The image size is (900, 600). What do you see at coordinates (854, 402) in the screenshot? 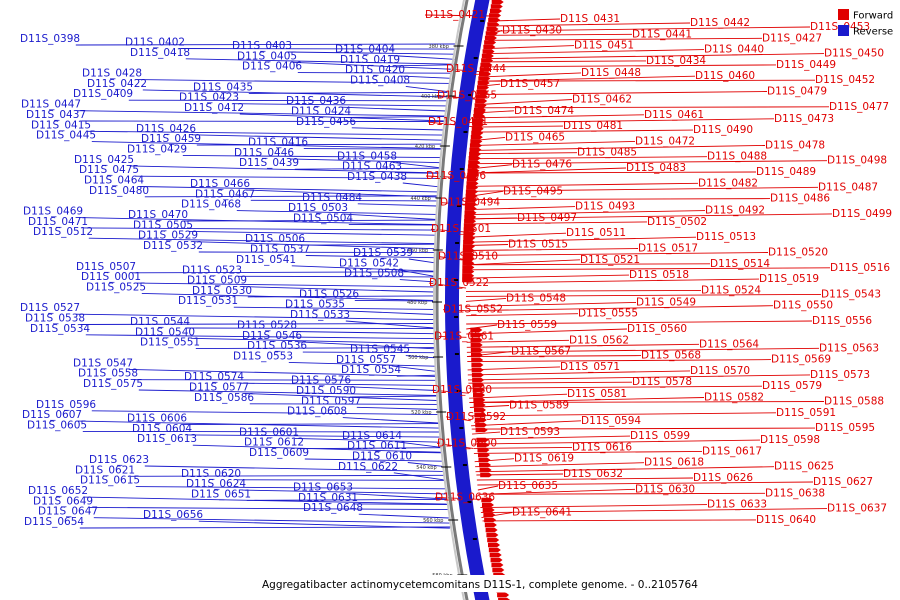
I see `forward-gene-label: D11S_0588` at bounding box center [854, 402].